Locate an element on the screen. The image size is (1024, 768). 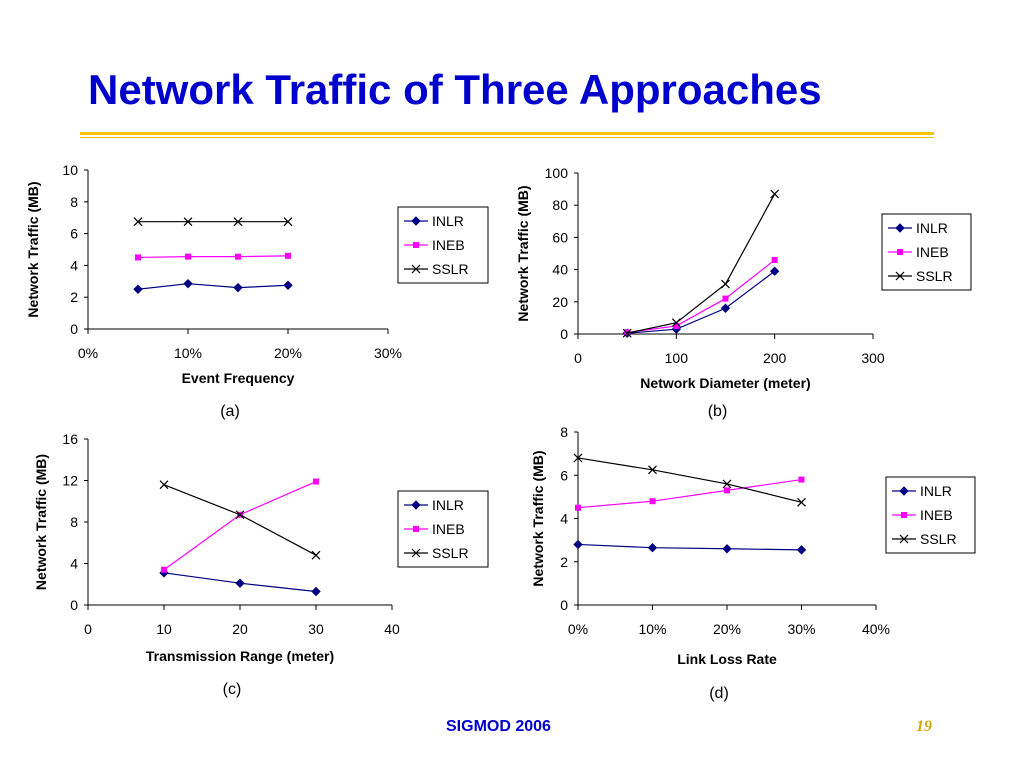
x-tick-label: 100 is located at coordinates (677, 358).